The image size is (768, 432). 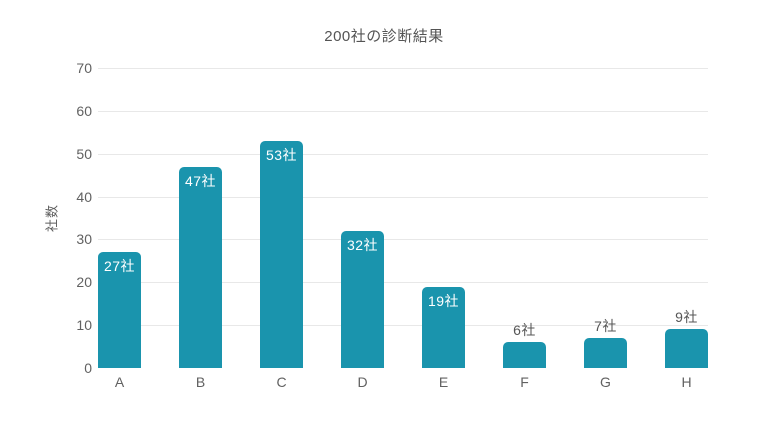 I want to click on x-axis-label: B, so click(x=200, y=382).